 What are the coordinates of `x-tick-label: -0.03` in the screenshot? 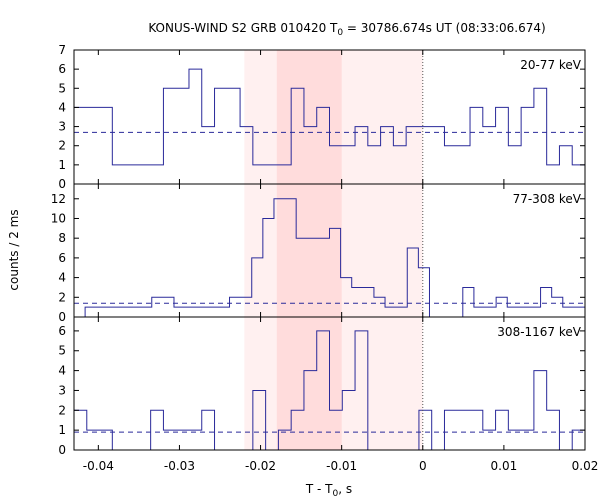 It's located at (179, 466).